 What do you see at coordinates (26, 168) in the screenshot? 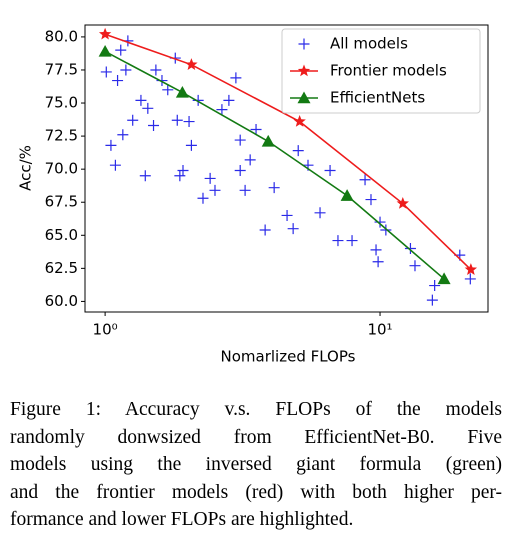
I see `y-axis-label: Acc/%` at bounding box center [26, 168].